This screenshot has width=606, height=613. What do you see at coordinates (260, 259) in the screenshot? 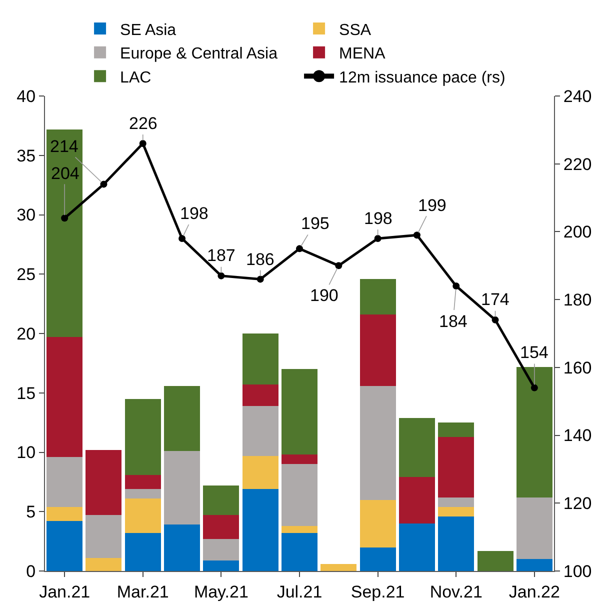
I see `data-label: 186` at bounding box center [260, 259].